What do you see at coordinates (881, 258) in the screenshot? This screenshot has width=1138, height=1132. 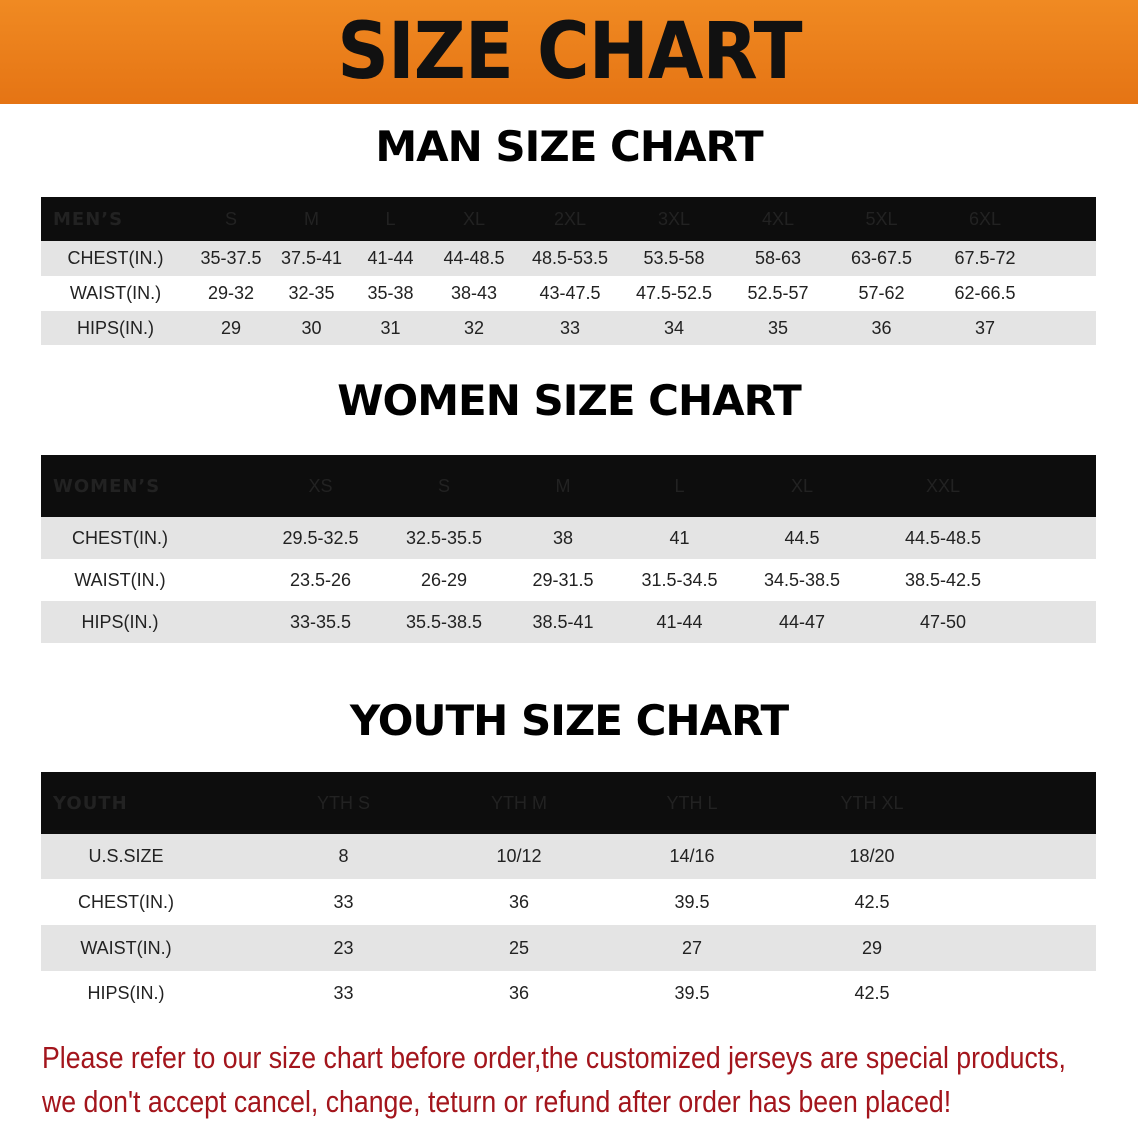 I see `size-cell: 63-67.5` at bounding box center [881, 258].